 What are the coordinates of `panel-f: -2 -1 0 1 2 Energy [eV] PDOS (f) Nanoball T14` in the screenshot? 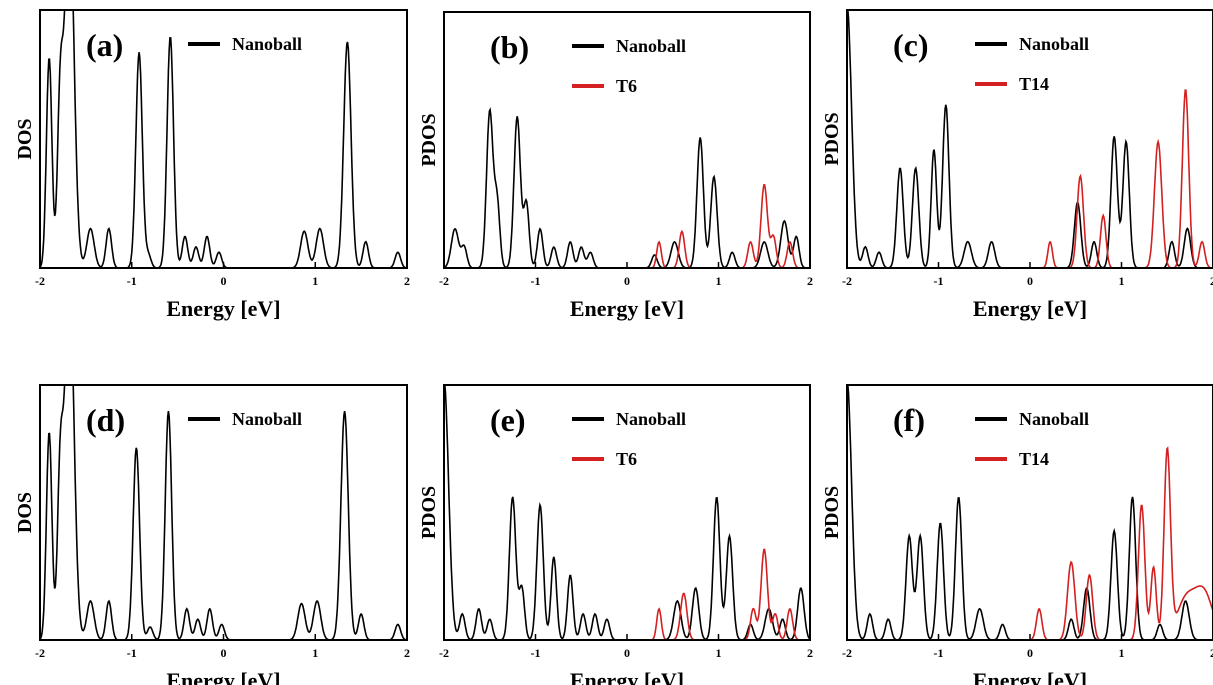 It's located at (1017, 534).